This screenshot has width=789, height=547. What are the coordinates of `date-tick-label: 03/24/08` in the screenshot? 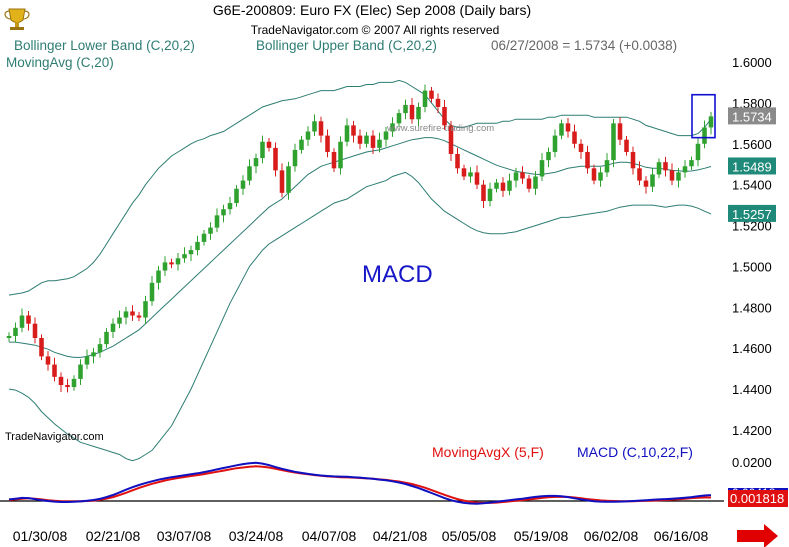 It's located at (256, 536).